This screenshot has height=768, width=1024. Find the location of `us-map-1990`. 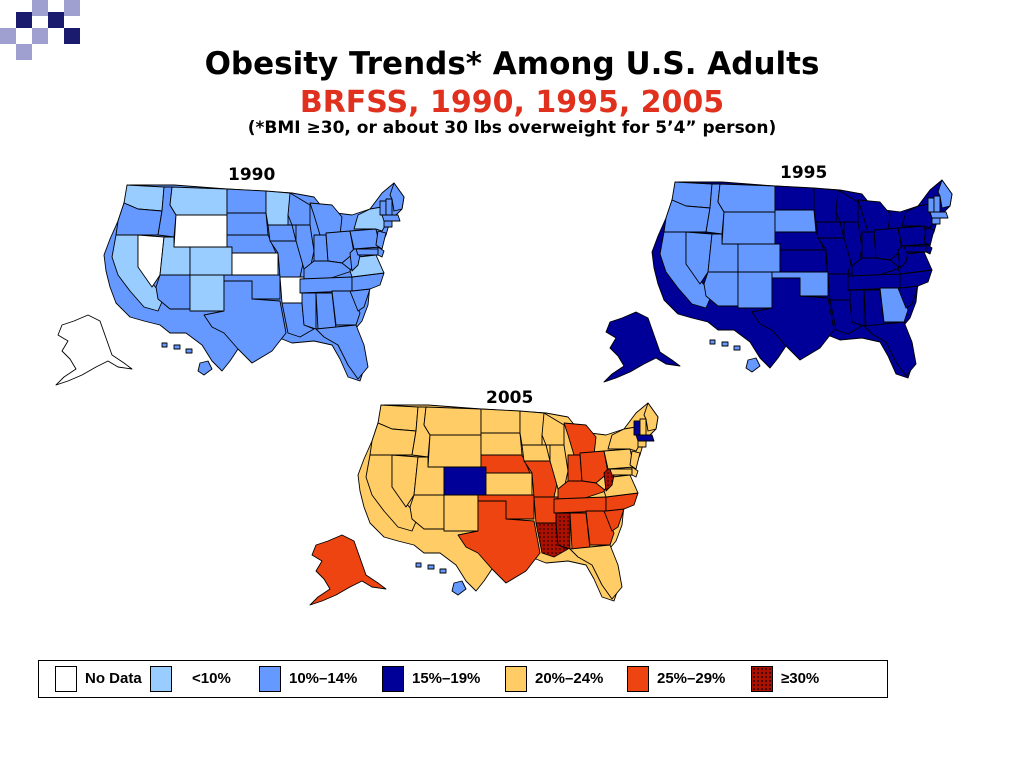

us-map-1990 is located at coordinates (230, 284).